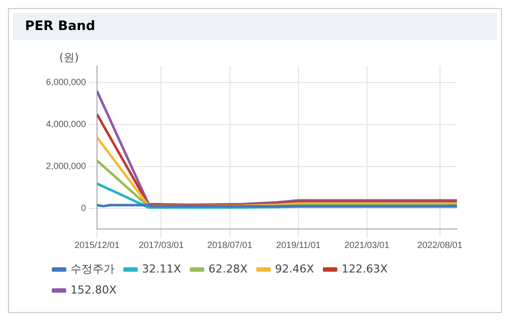 Image resolution: width=512 pixels, height=323 pixels. I want to click on y-tick-label: 2,000,000, so click(66, 165).